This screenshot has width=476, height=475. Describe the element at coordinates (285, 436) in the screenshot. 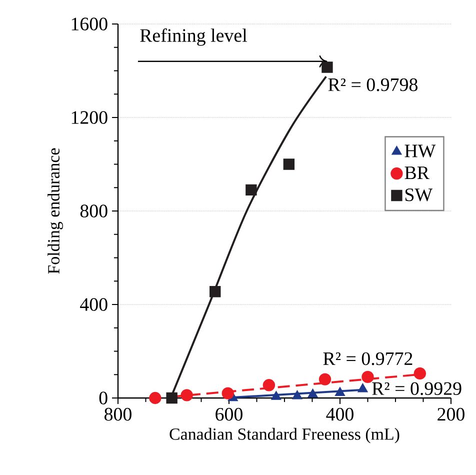

I see `x-axis-title: Canadian Standard Freeness (mL)` at that location.